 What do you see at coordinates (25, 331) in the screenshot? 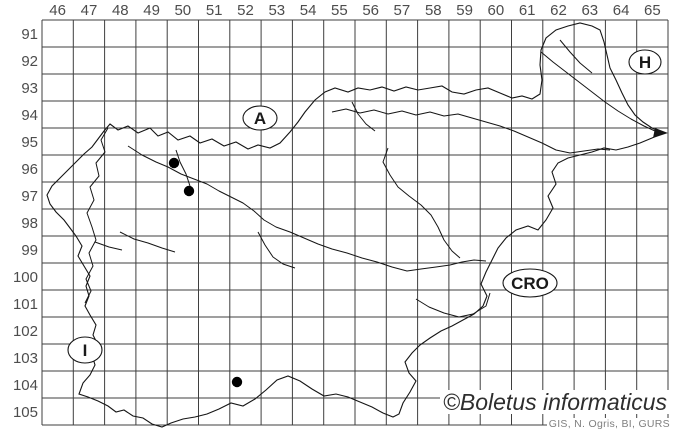
I see `row-label-102: 102` at bounding box center [25, 331].